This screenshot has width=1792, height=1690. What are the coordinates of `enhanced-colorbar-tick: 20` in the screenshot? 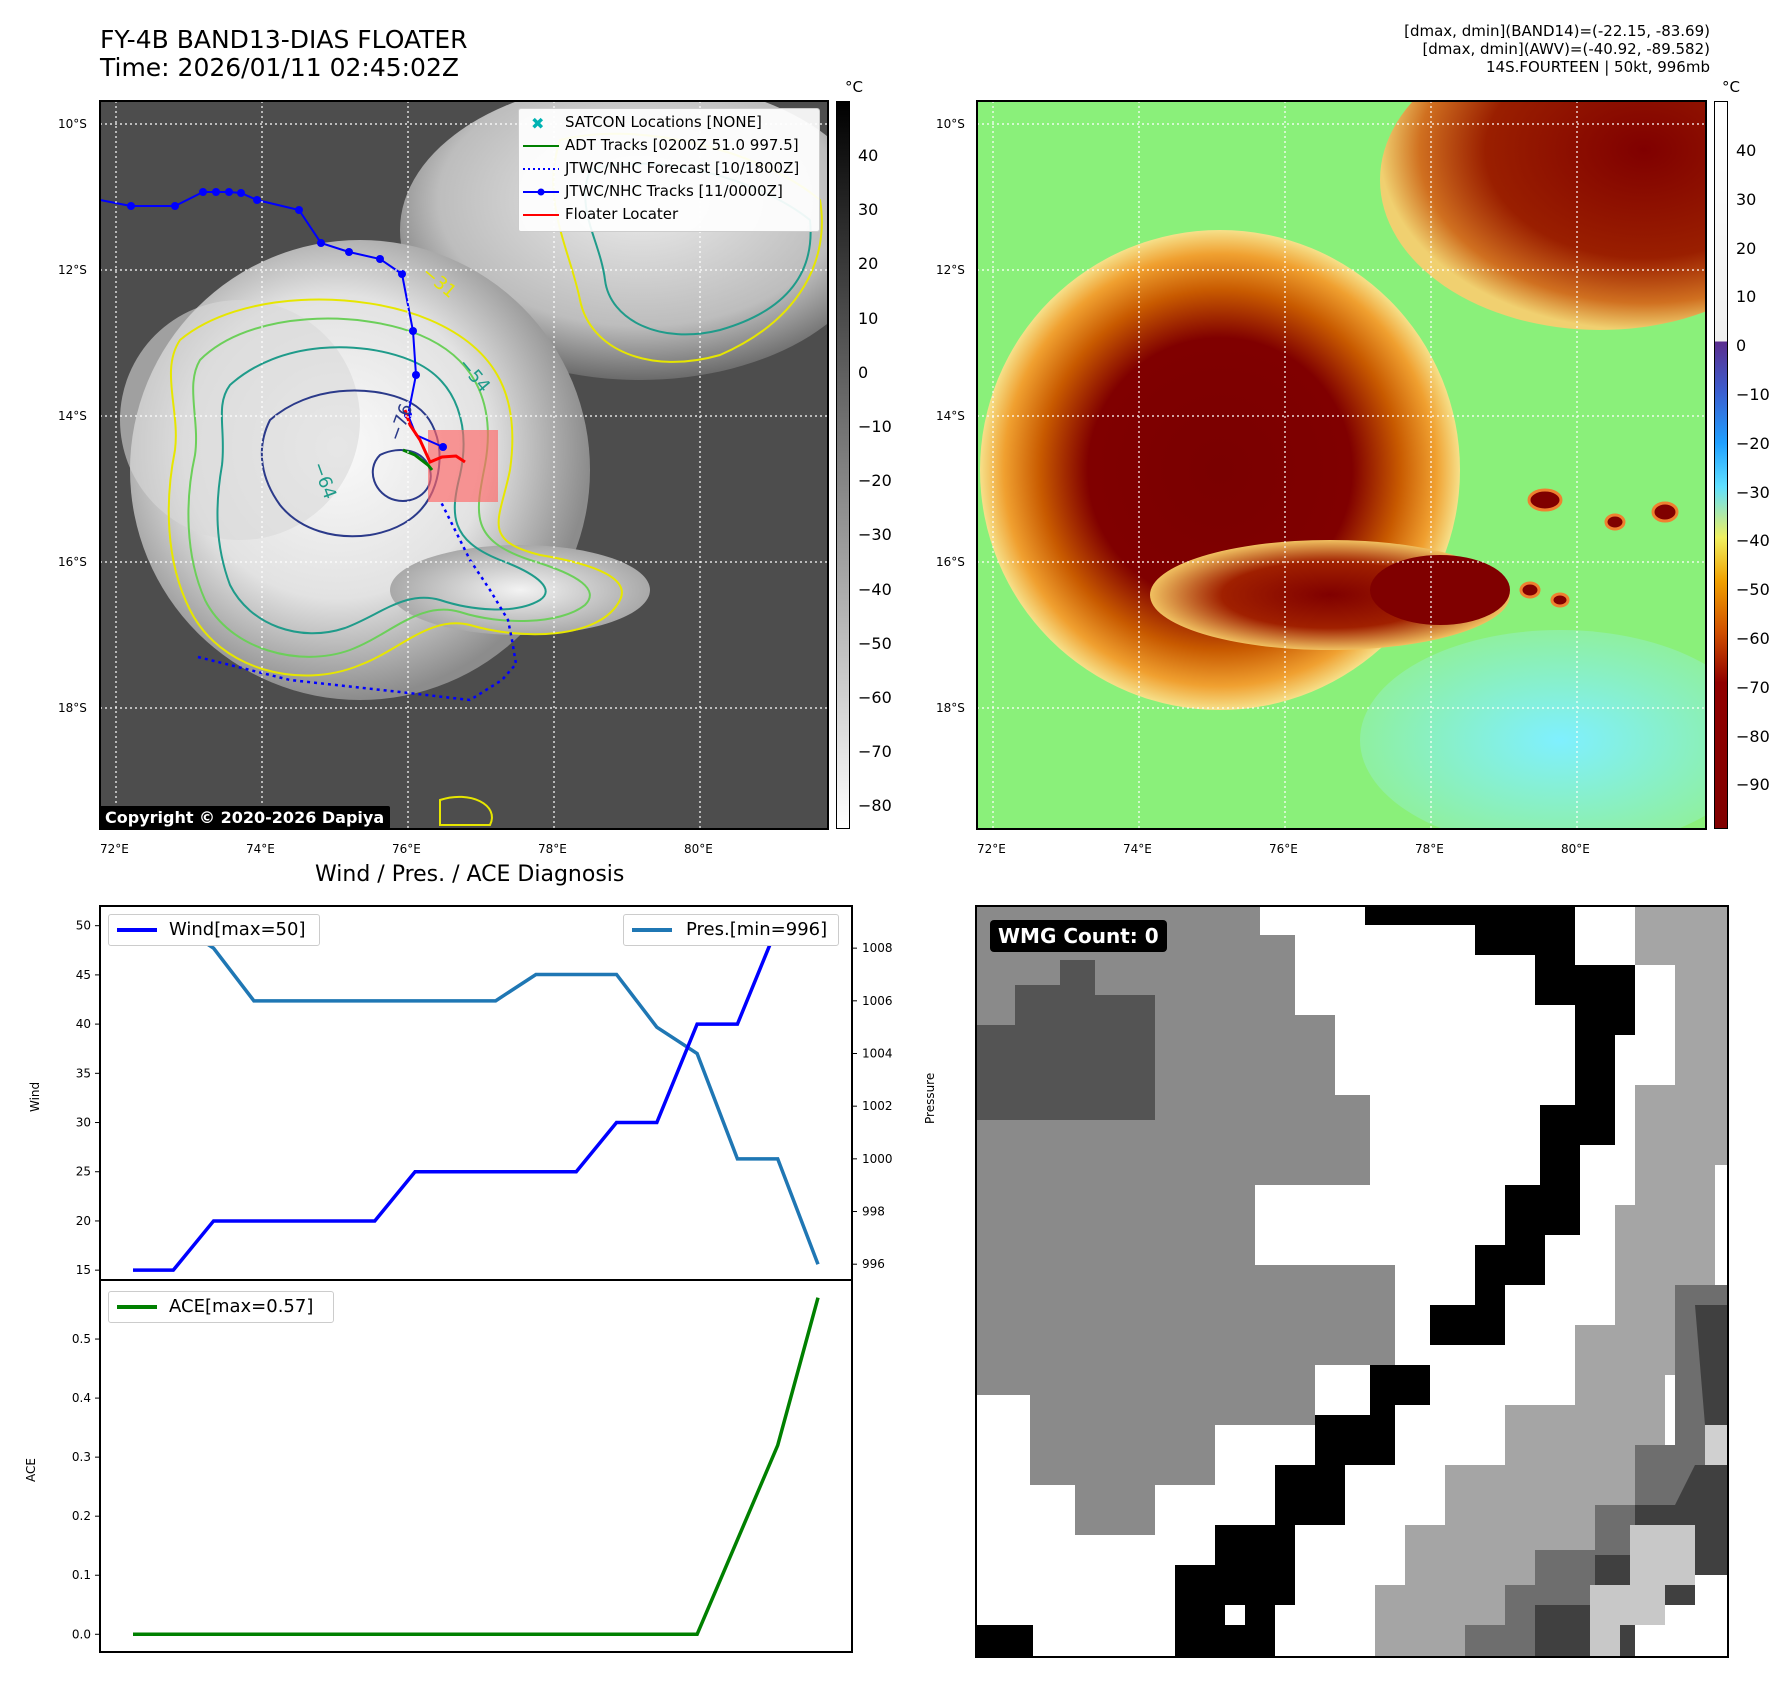 It's located at (1746, 248).